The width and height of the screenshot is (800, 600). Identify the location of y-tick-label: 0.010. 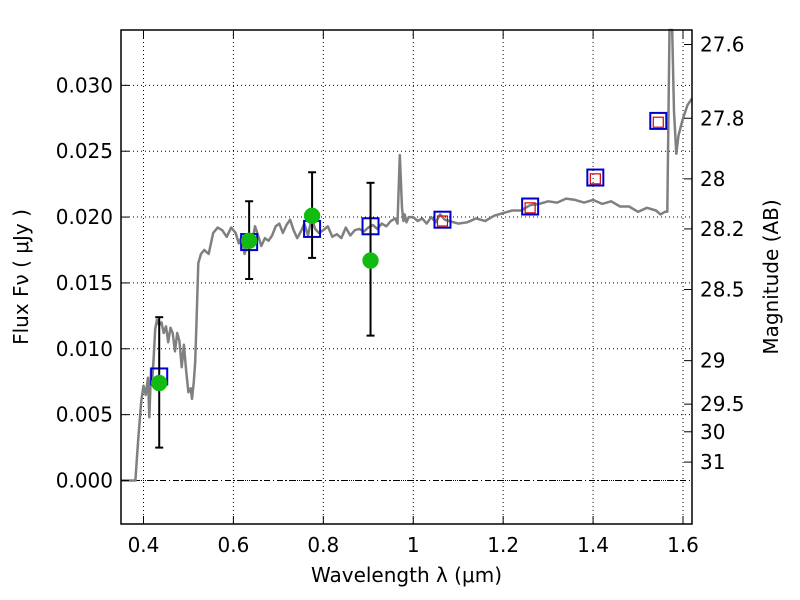
(84, 349).